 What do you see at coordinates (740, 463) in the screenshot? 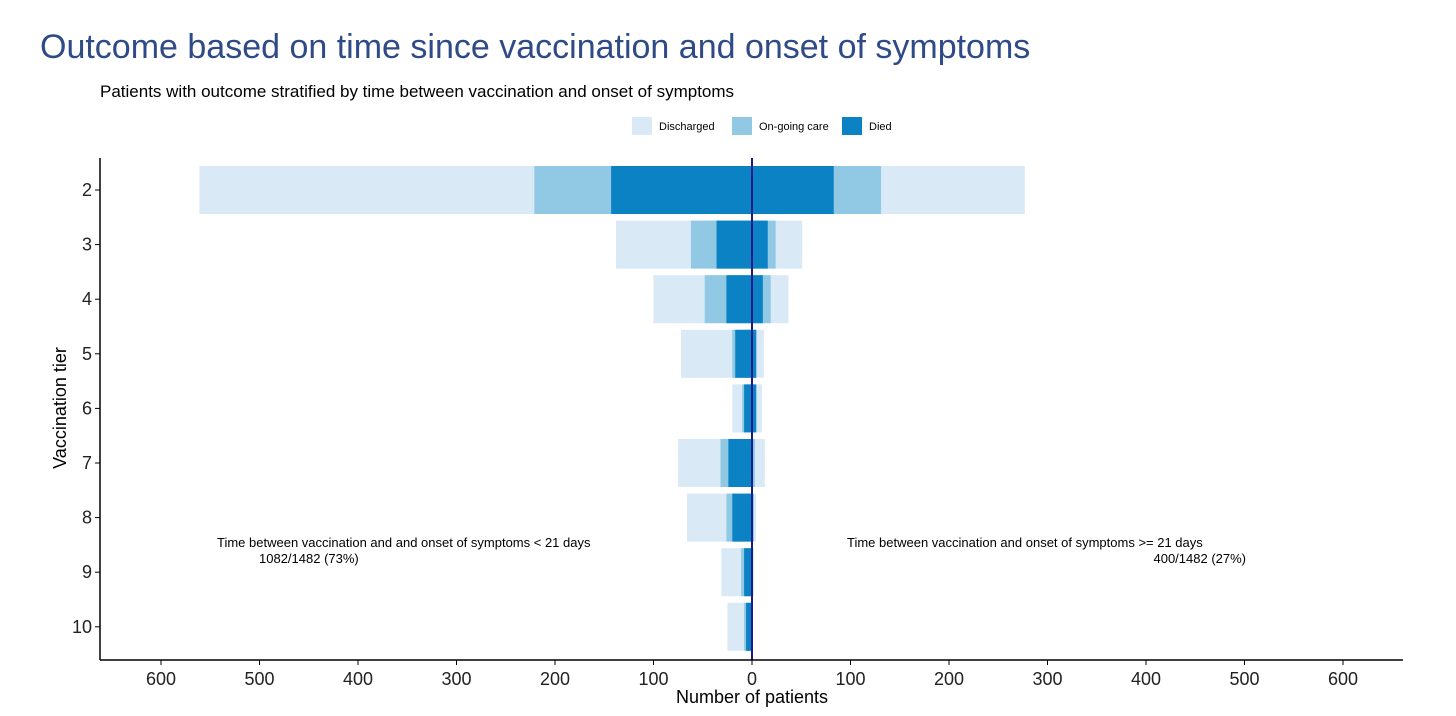
I see `bar-left-tier-7-died` at bounding box center [740, 463].